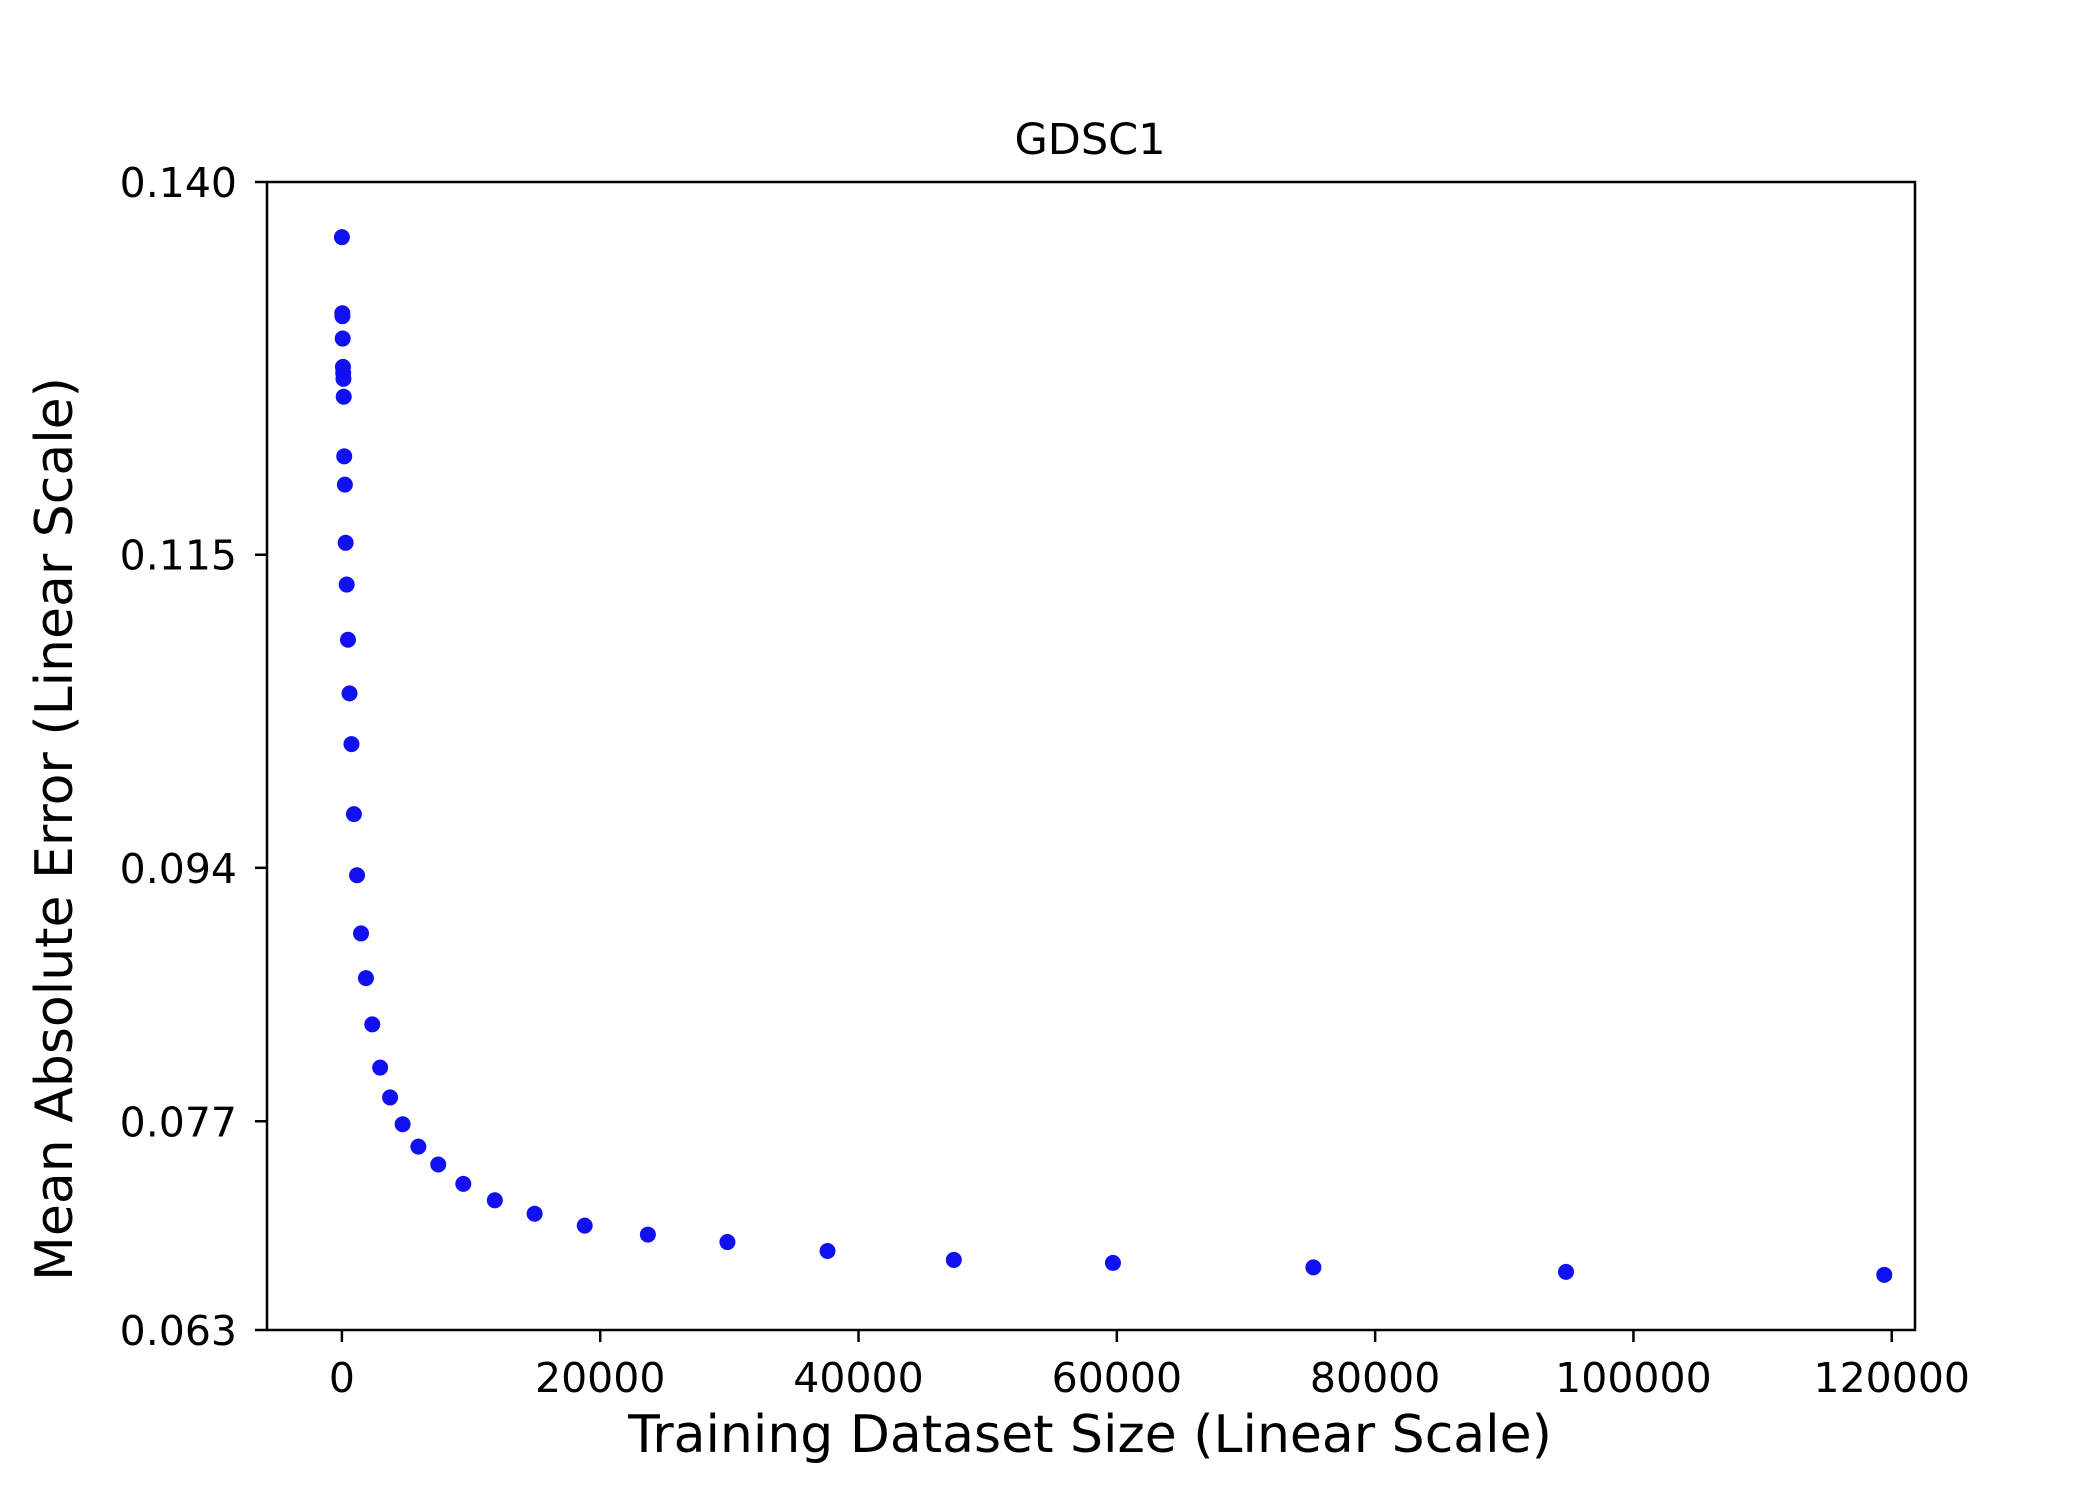 This screenshot has width=2100, height=1500. I want to click on x-tick-label: 0, so click(342, 1378).